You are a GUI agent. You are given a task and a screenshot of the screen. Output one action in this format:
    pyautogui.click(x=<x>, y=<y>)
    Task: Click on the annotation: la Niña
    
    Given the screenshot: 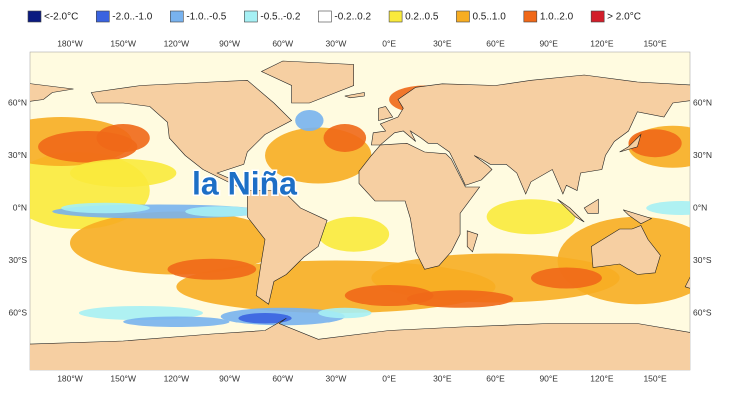 What is the action you would take?
    pyautogui.click(x=244, y=183)
    